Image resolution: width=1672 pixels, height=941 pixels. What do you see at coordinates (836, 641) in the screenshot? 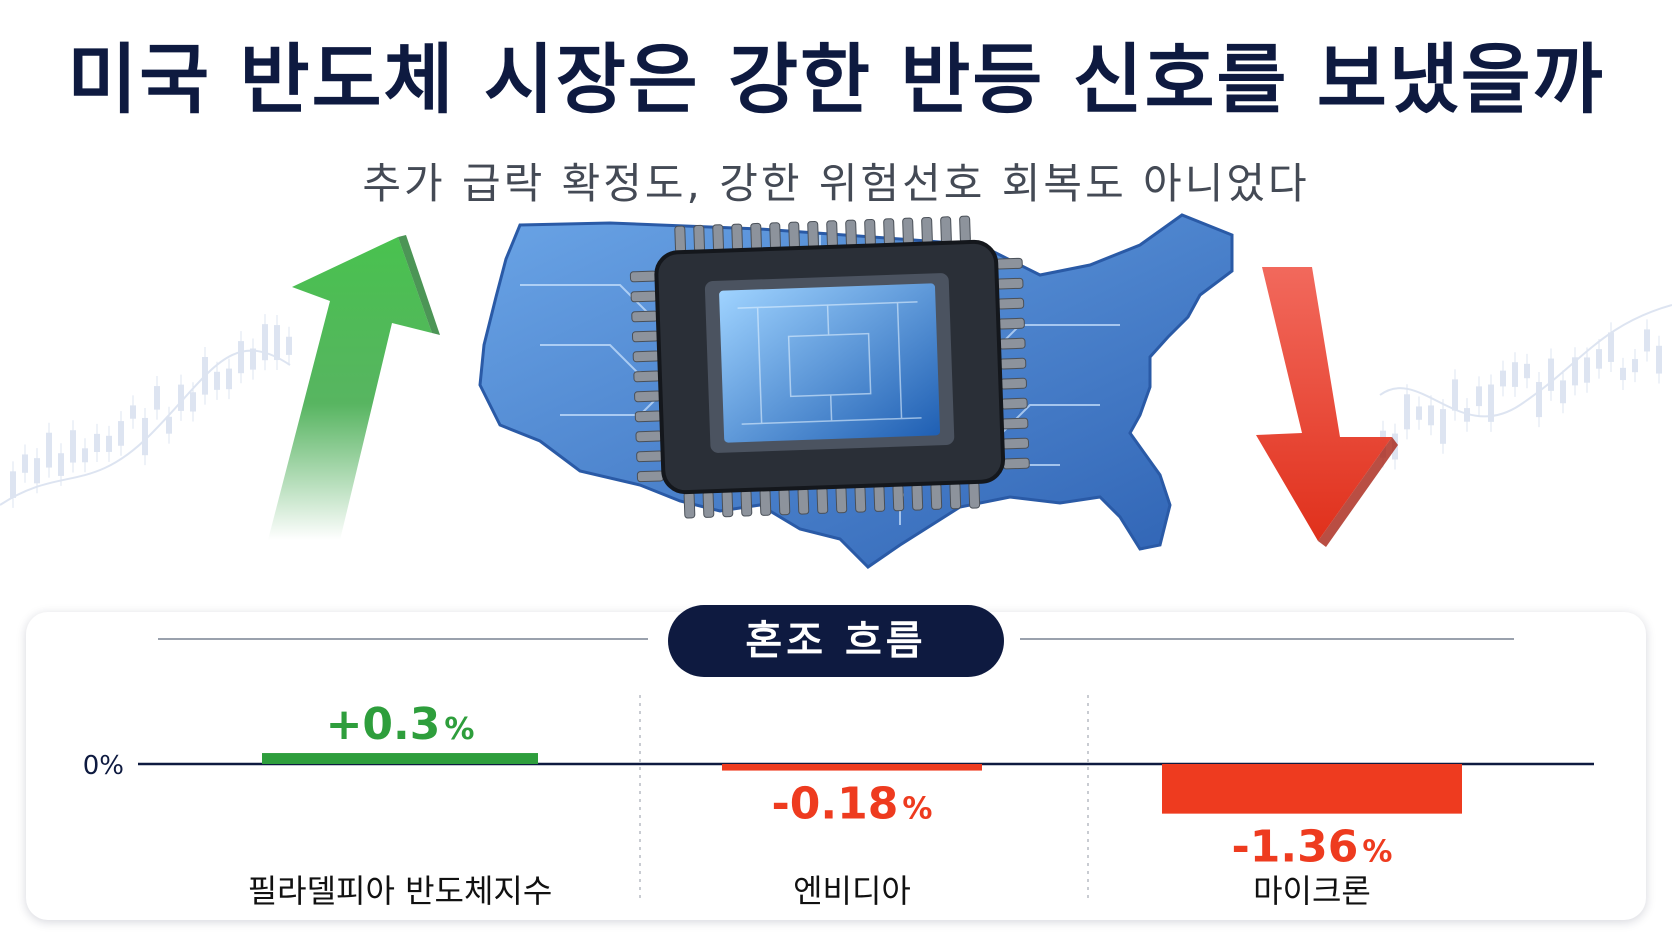
I see `mixed-trend-badge: 혼조 흐름` at bounding box center [836, 641].